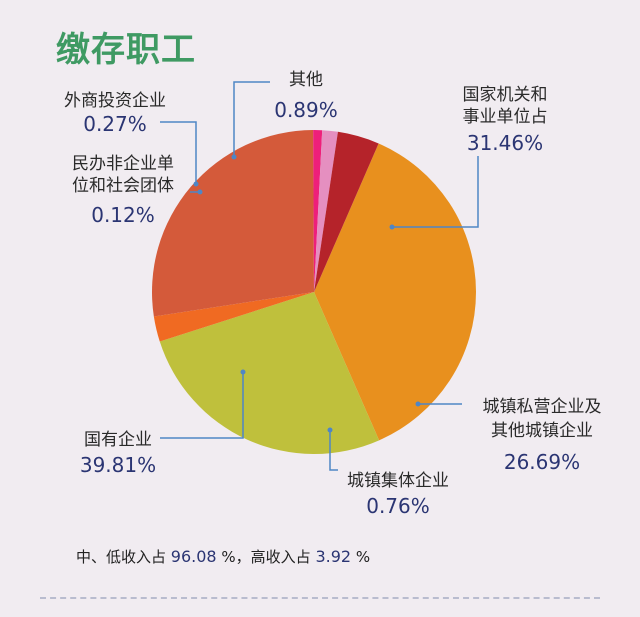 This screenshot has width=640, height=617. I want to click on slice-label-7: 其他, so click(306, 80).